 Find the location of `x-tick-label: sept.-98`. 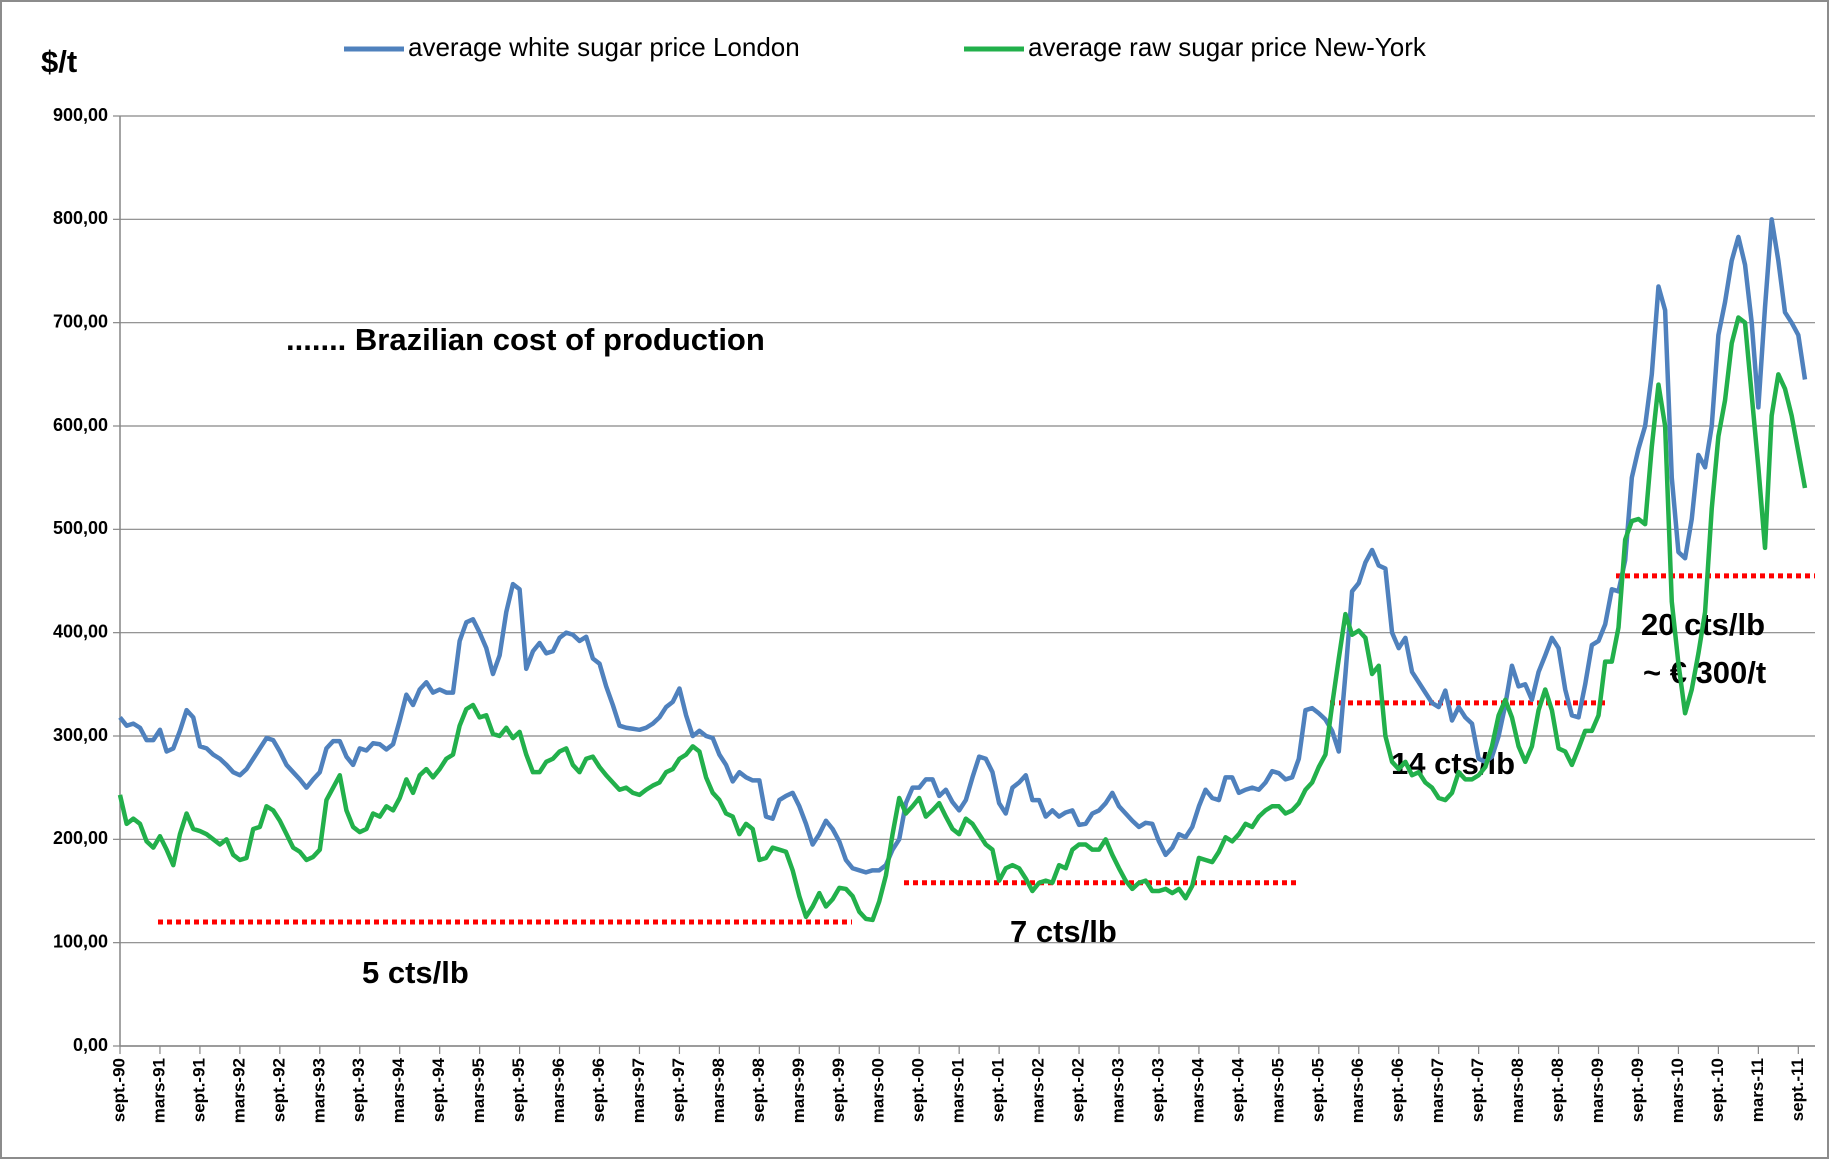

x-tick-label: sept.-98 is located at coordinates (758, 1090).